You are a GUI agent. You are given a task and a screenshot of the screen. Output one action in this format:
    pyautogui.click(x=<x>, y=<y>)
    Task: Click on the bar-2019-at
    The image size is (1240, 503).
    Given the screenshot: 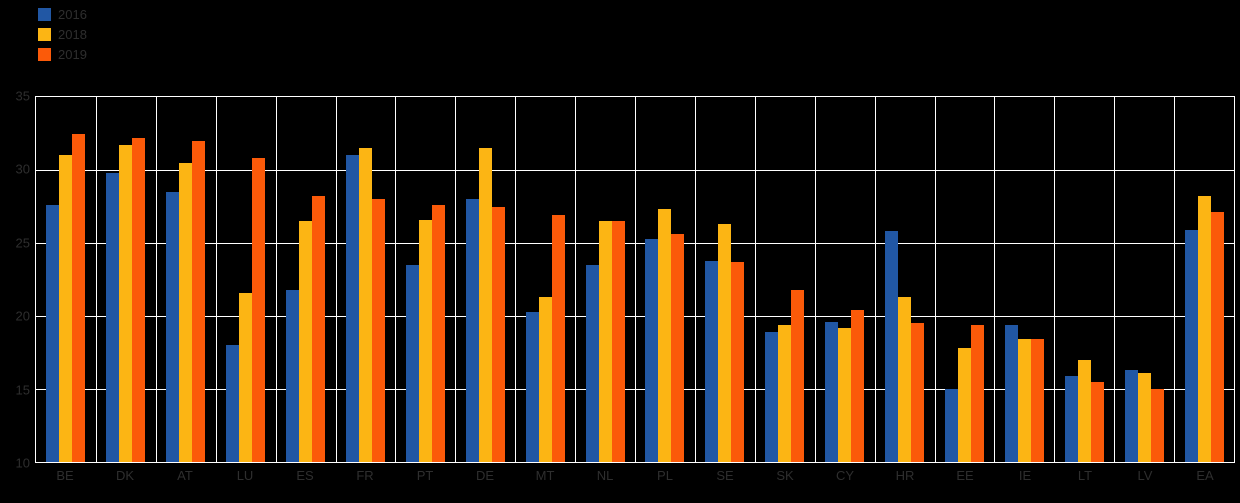 What is the action you would take?
    pyautogui.click(x=199, y=301)
    